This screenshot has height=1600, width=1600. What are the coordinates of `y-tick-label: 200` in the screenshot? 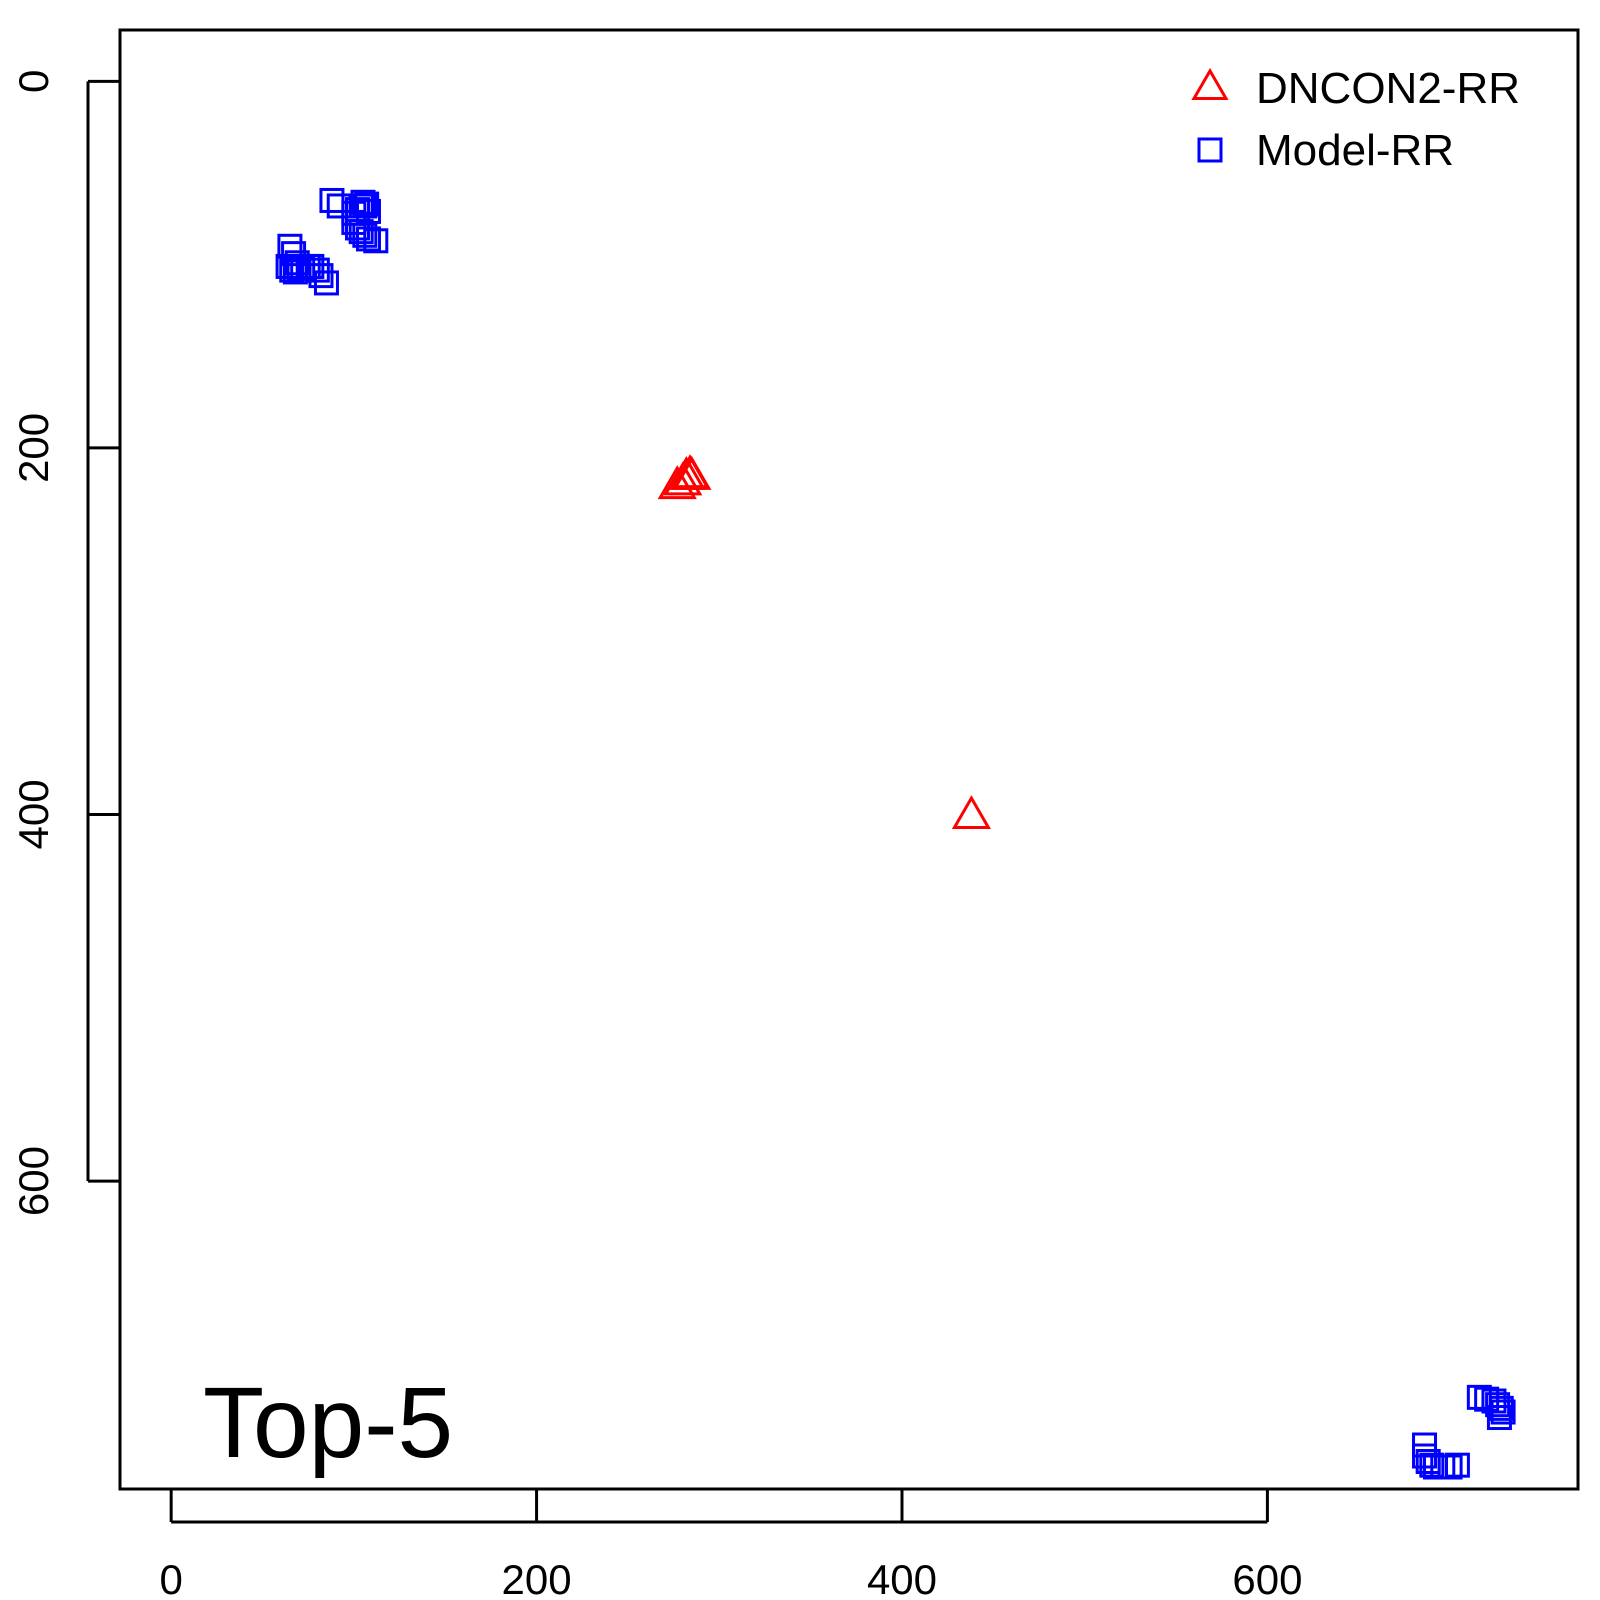 It's located at (33, 448).